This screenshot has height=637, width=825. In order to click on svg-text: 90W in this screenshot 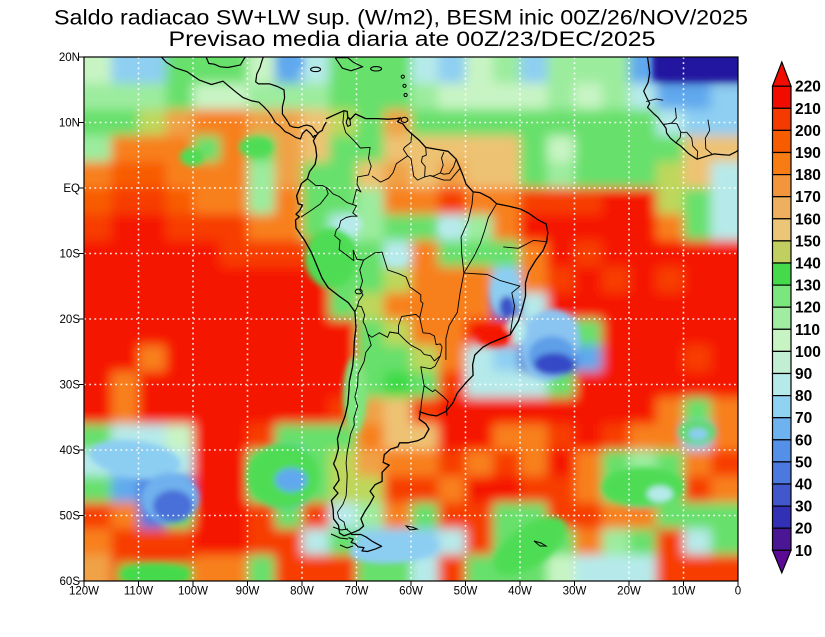, I will do `click(248, 592)`.